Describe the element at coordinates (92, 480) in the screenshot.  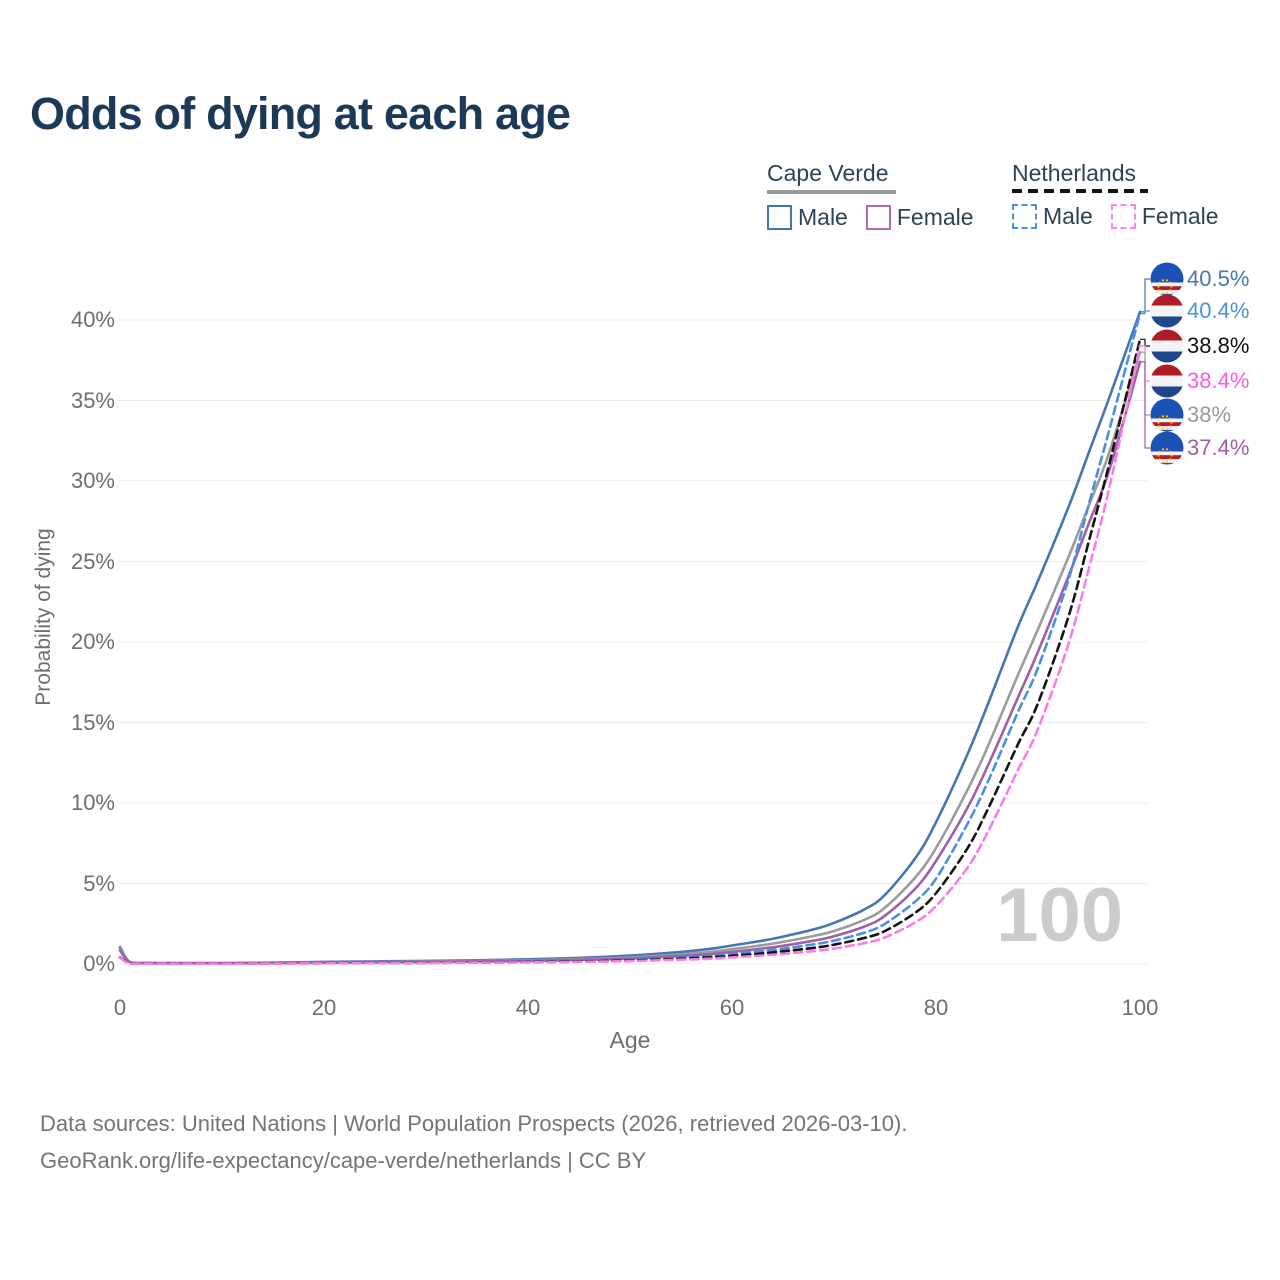
I see `y-tick-label: 30%` at that location.